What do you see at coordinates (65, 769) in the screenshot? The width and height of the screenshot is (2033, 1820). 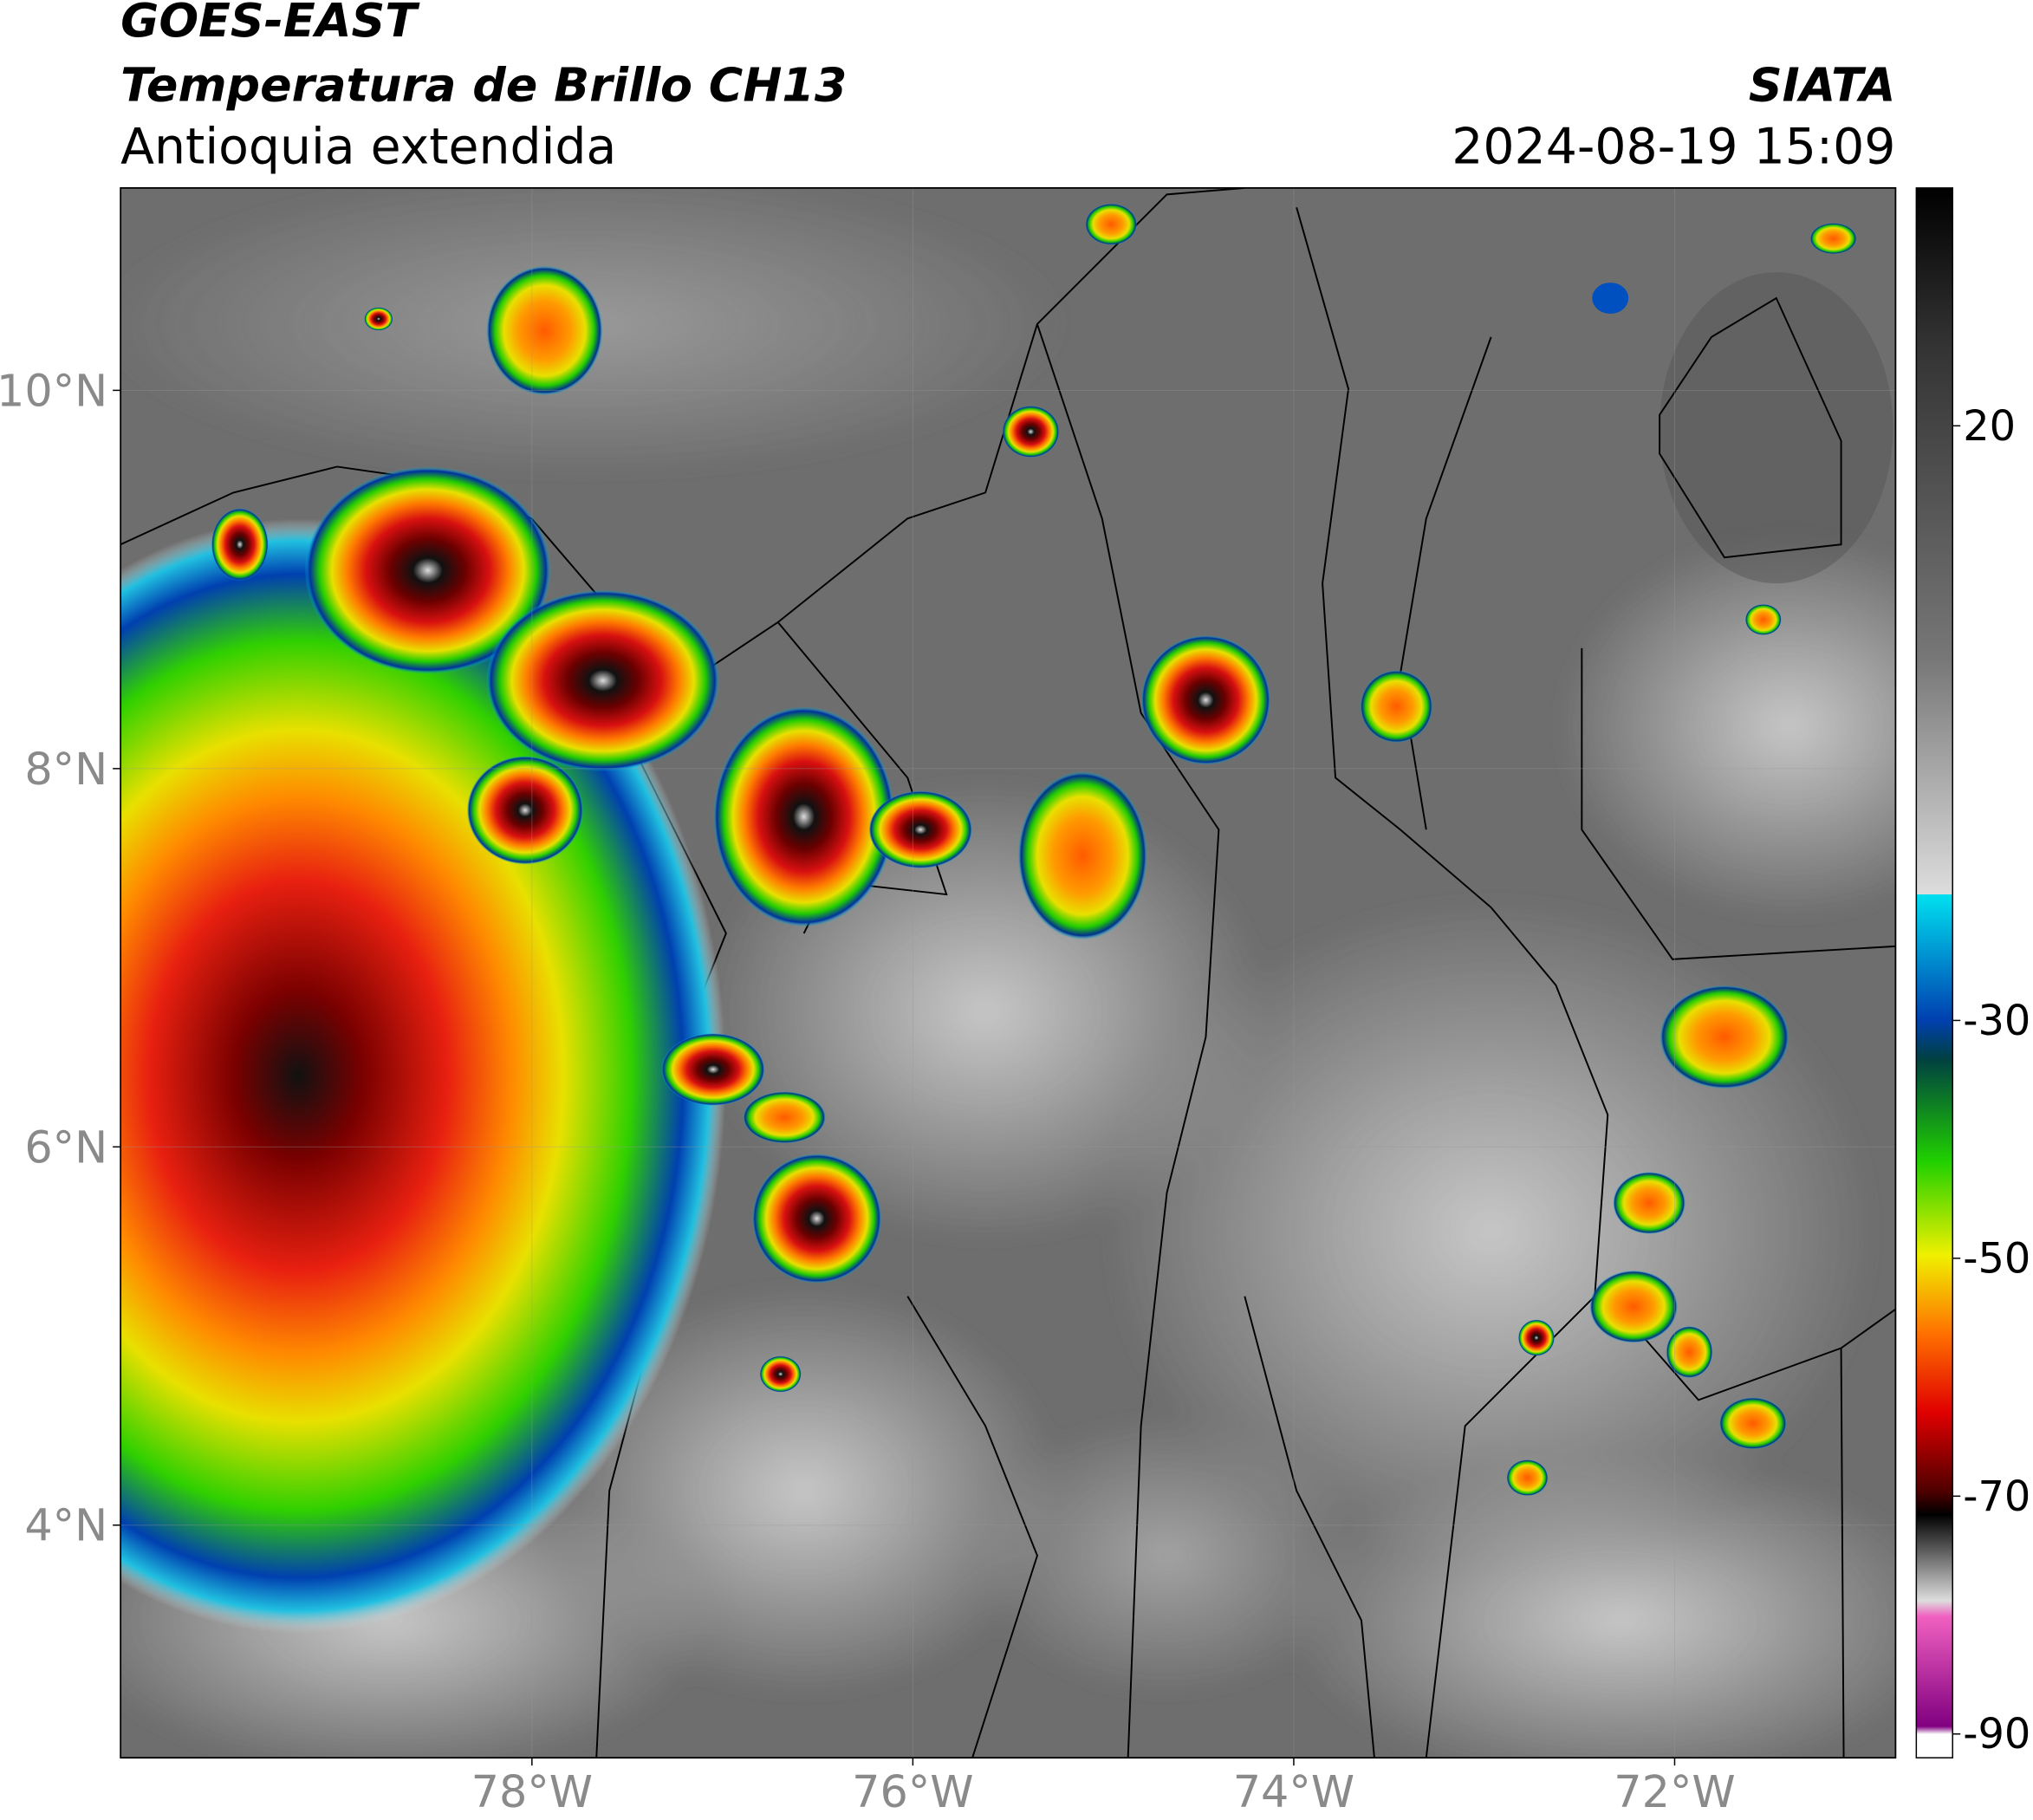 I see `y-tick-label: 8°N` at bounding box center [65, 769].